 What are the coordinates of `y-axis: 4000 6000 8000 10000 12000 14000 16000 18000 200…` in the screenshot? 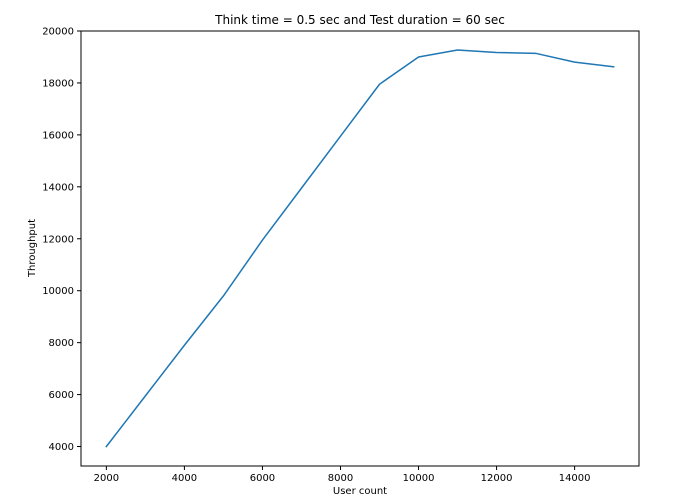 It's located at (61, 240).